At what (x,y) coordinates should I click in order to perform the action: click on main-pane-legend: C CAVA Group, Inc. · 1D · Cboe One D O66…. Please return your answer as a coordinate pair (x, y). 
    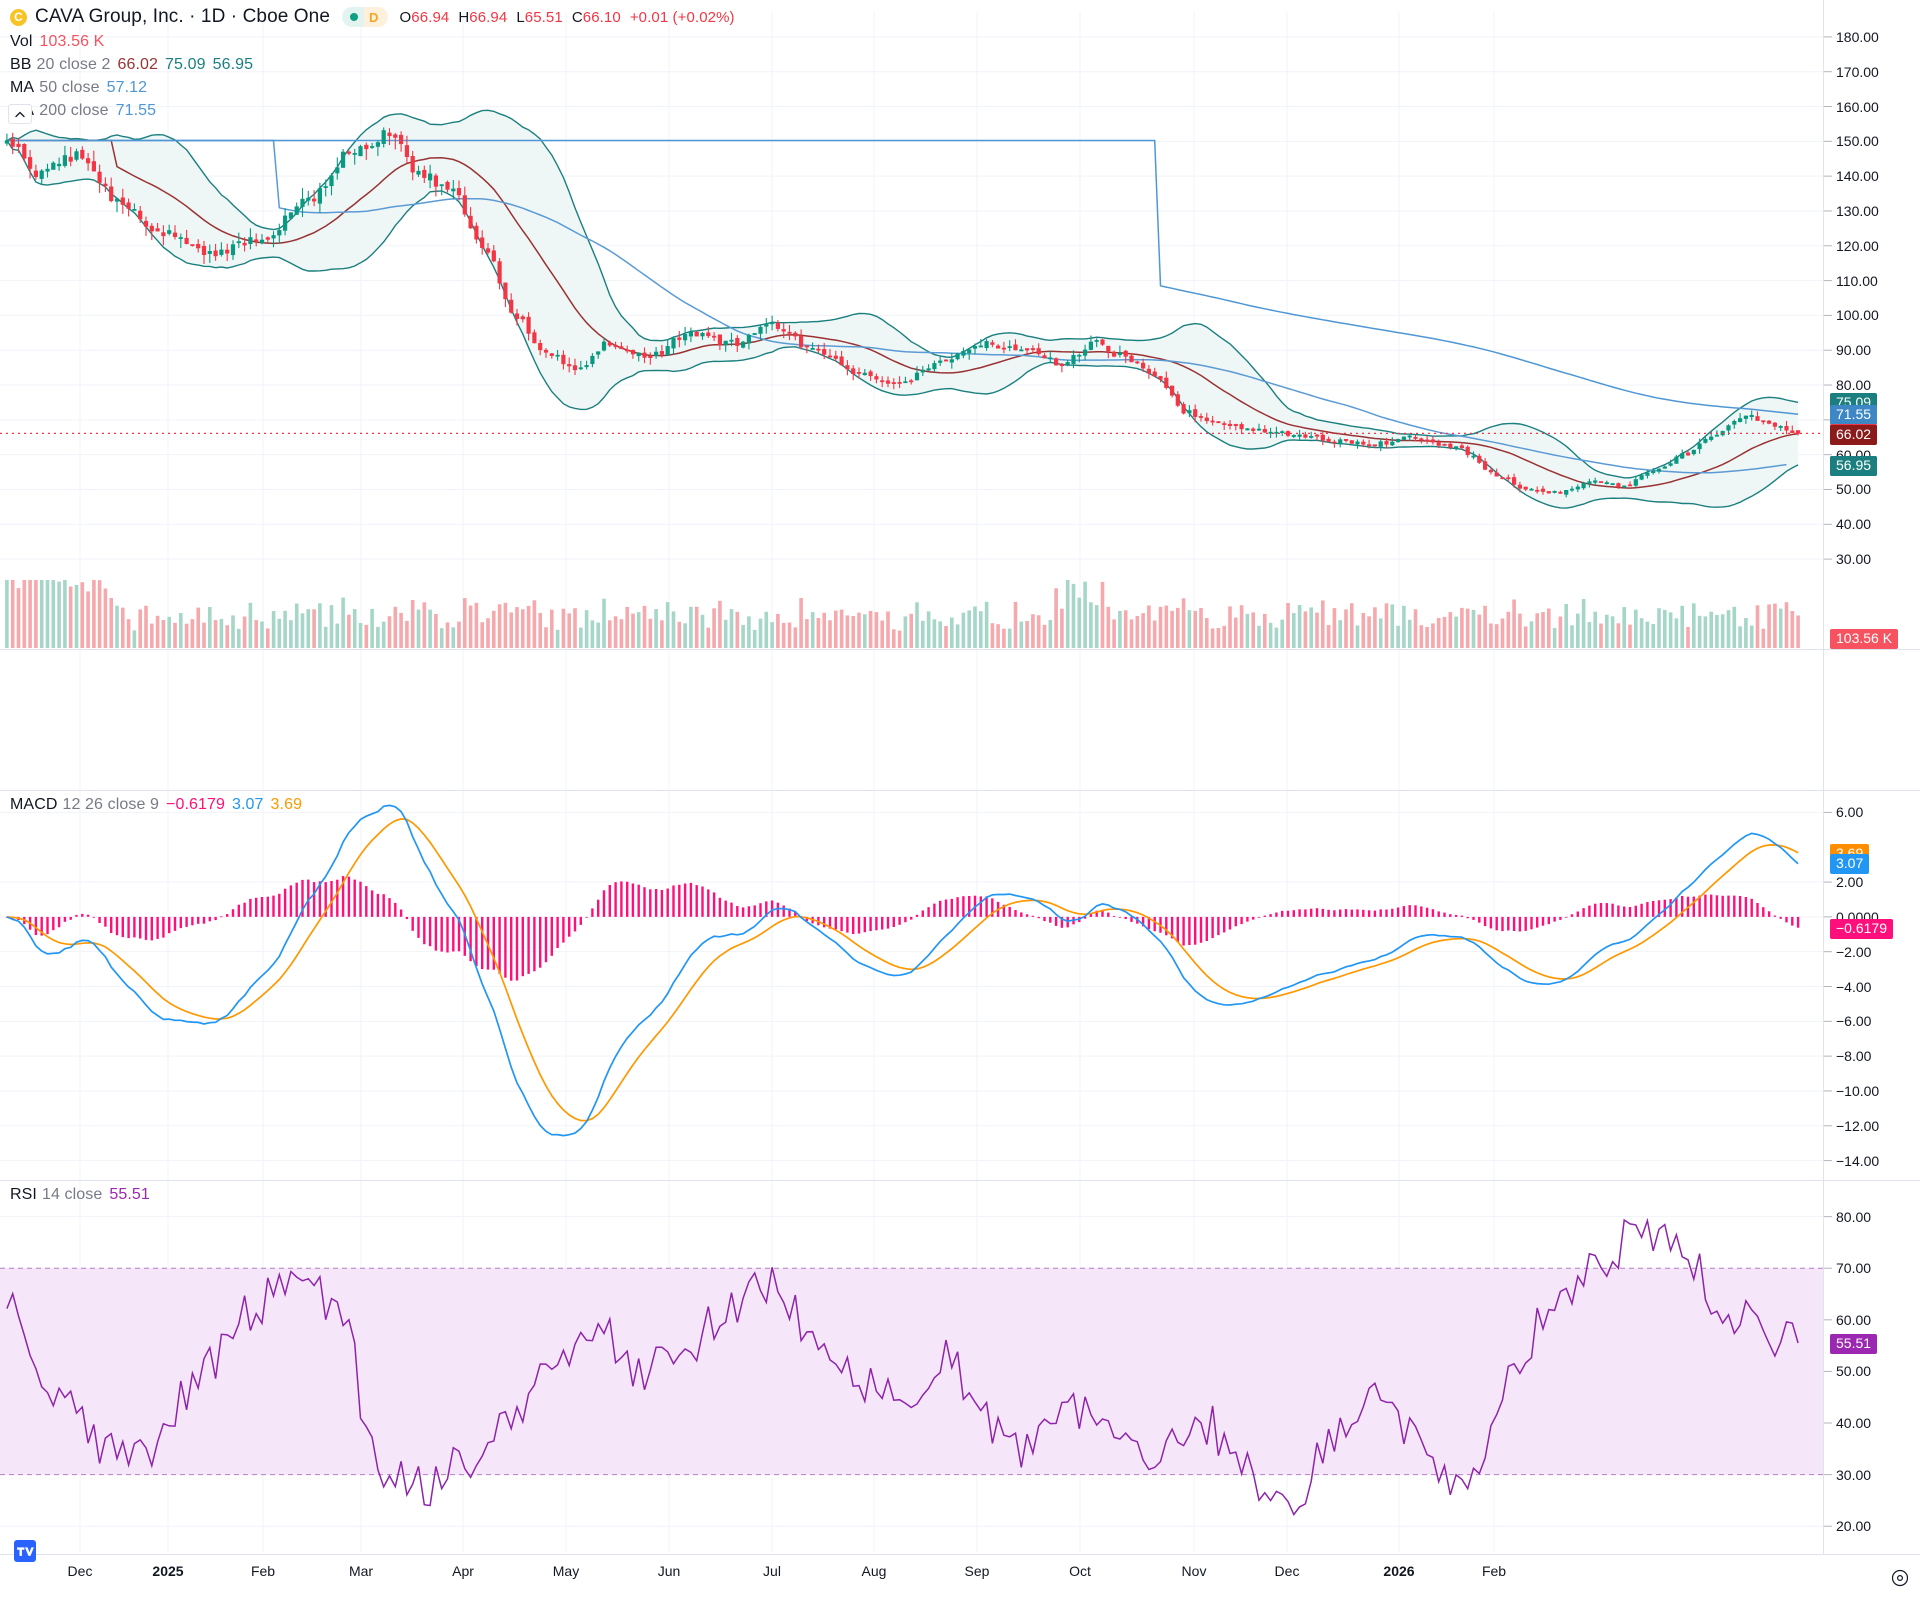
    Looking at the image, I should click on (377, 63).